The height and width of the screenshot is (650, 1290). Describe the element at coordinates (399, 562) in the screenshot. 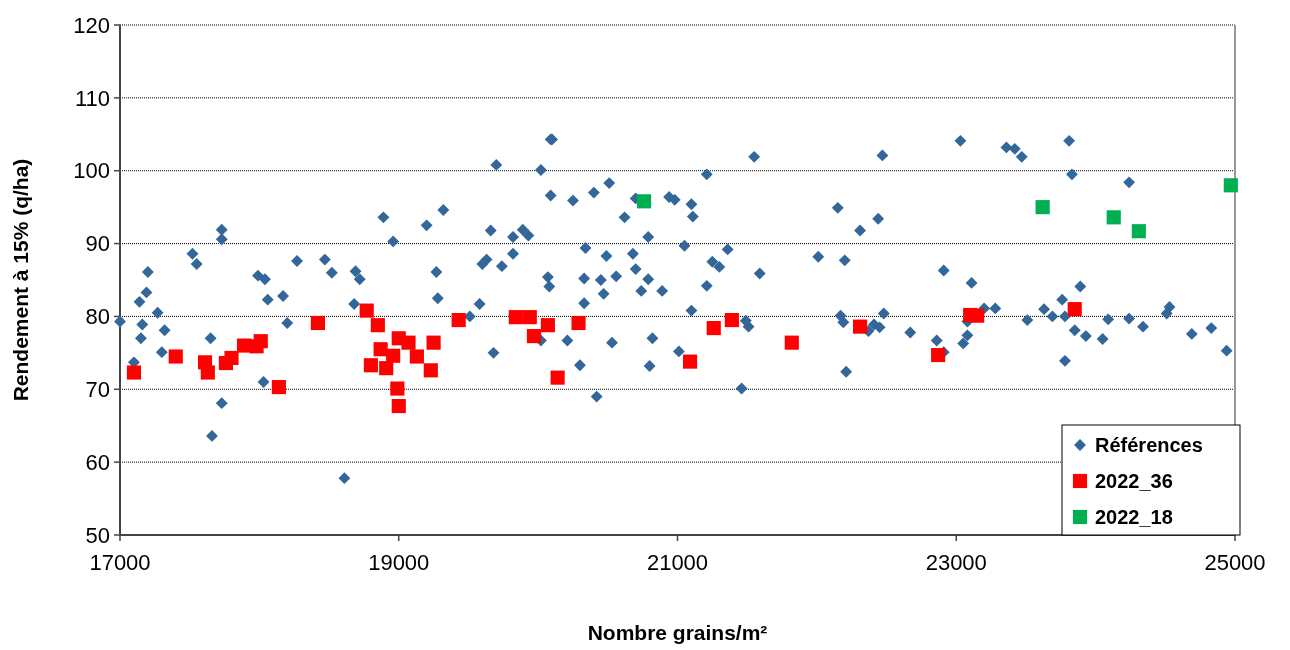

I see `x-tick-label: 19000` at that location.